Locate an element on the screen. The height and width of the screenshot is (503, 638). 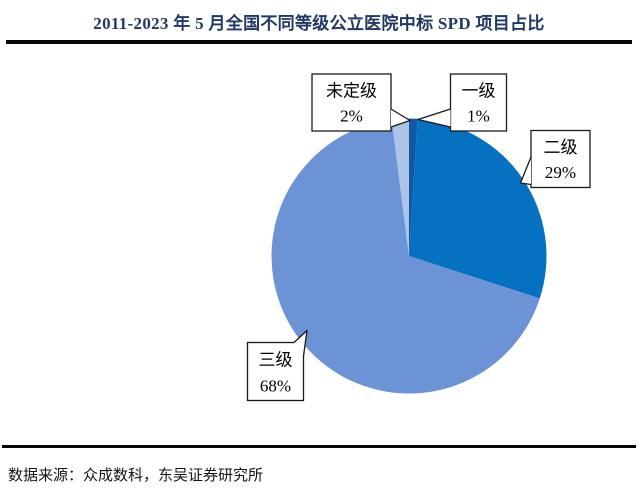
pie-slice-二级 is located at coordinates (478, 208).